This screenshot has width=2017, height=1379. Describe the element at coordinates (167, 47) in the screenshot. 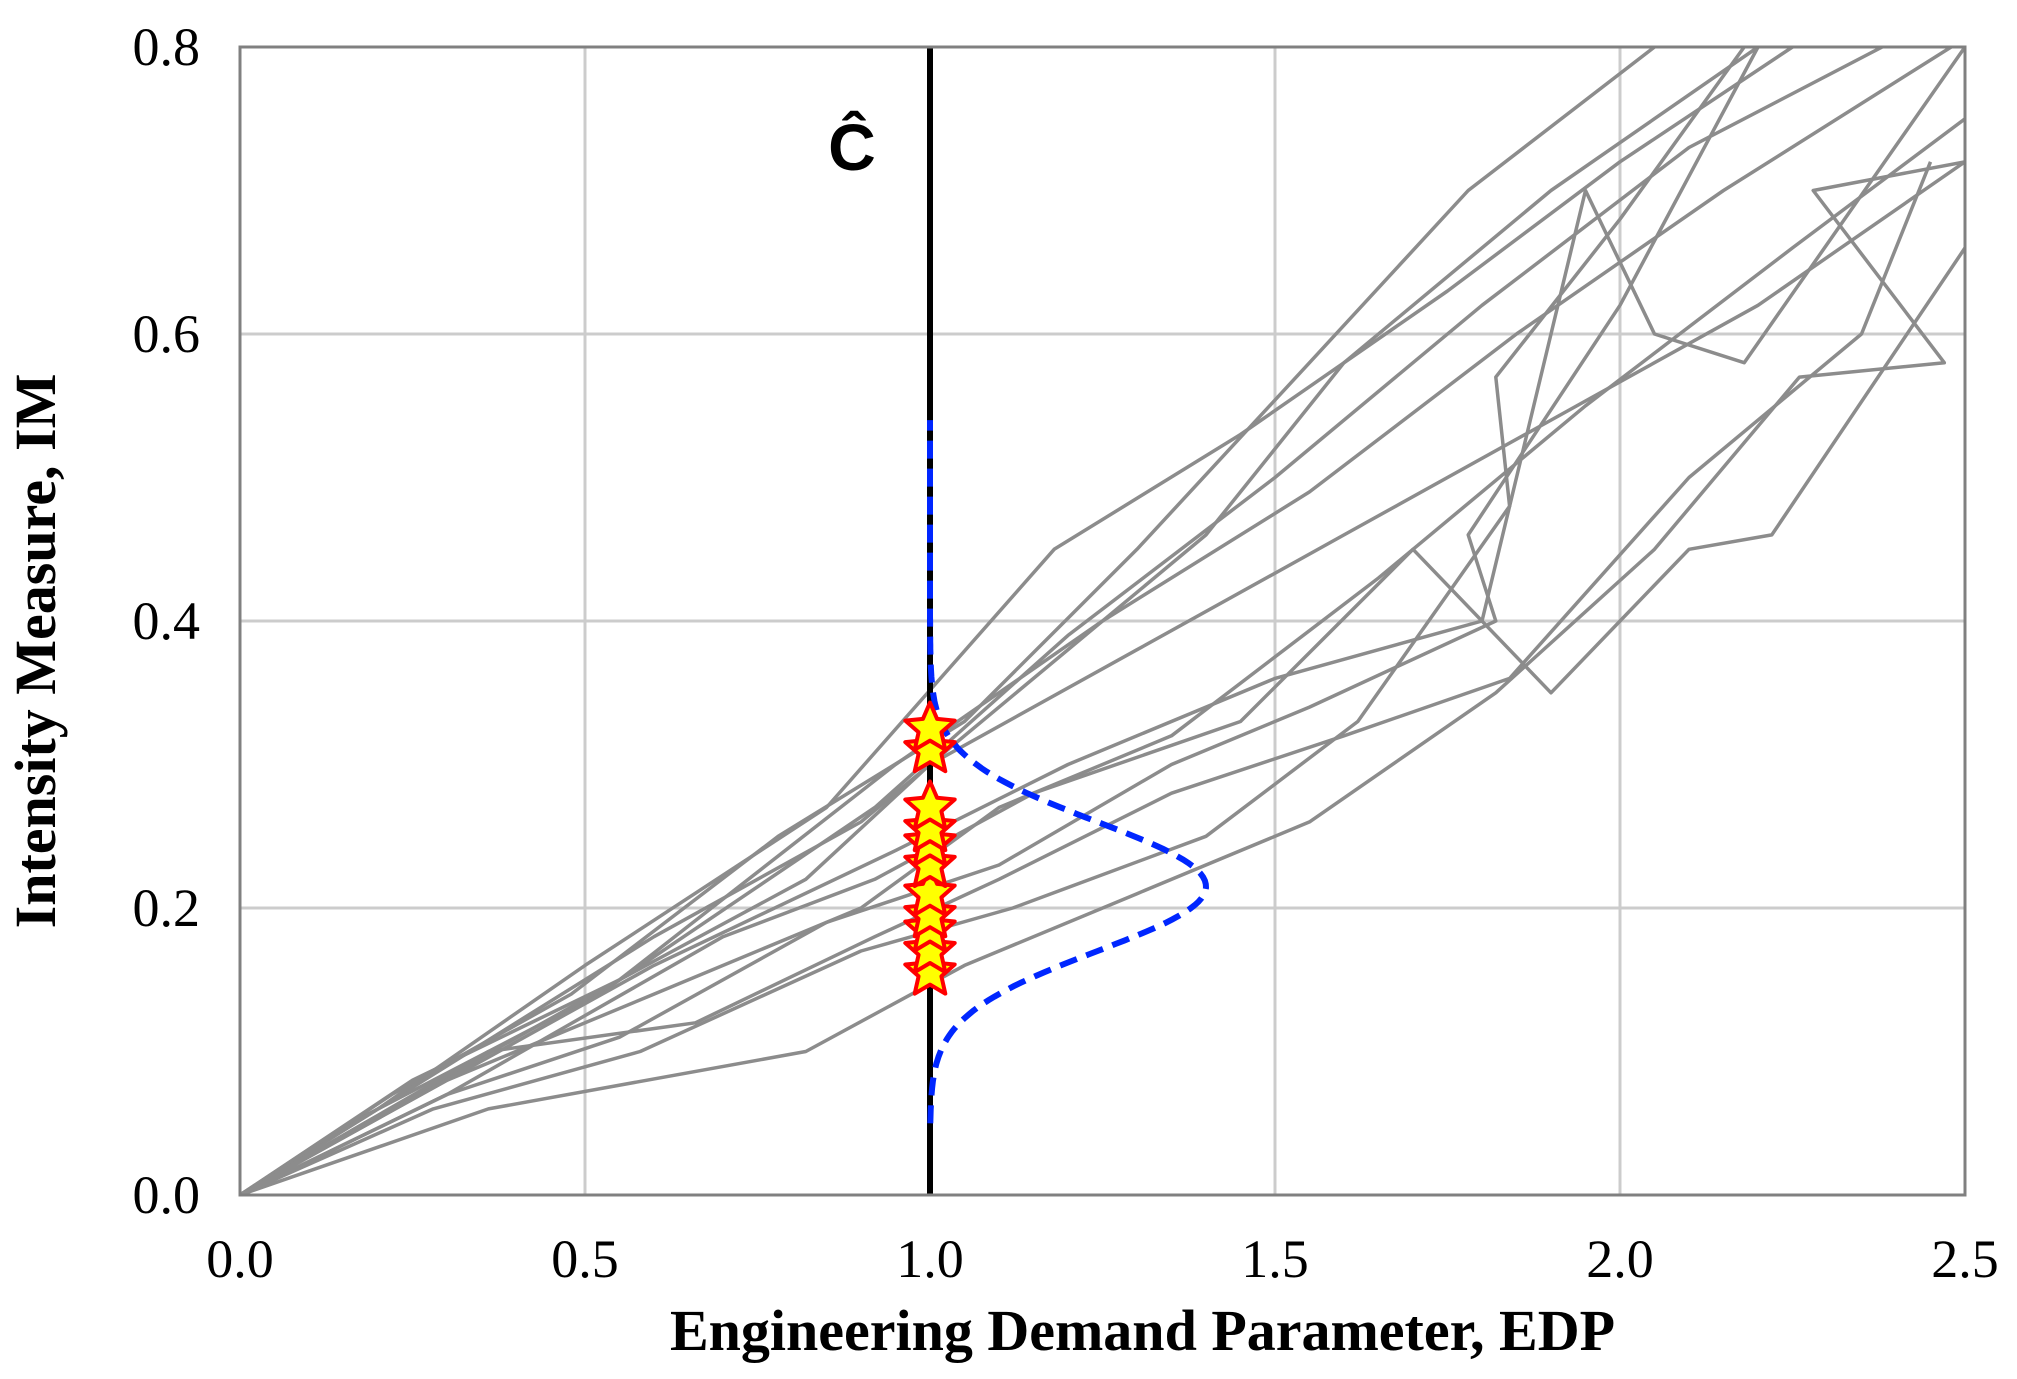

I see `y-tick-label: 0.8` at that location.